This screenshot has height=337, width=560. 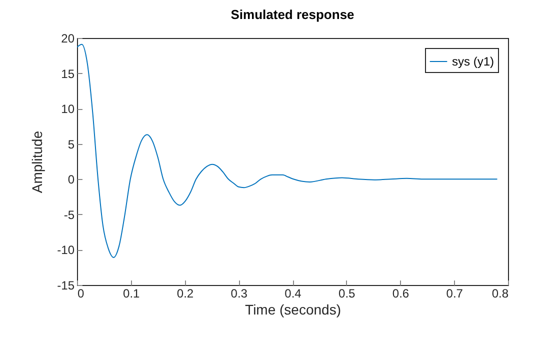 What do you see at coordinates (131, 293) in the screenshot?
I see `x-tick-label: 0.1` at bounding box center [131, 293].